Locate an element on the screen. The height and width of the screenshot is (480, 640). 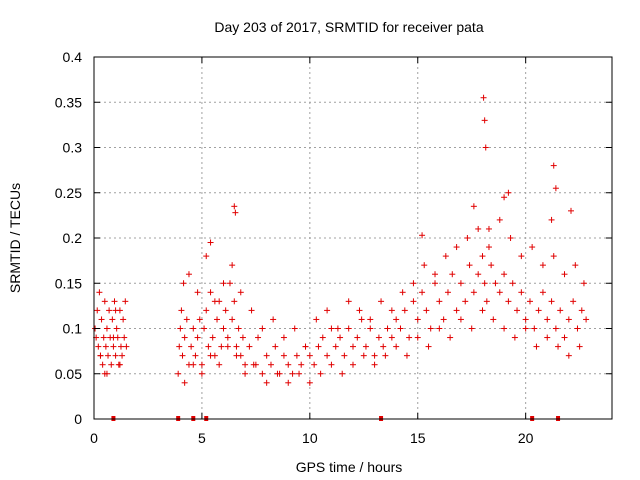
y-tick-label: 0 is located at coordinates (78, 419).